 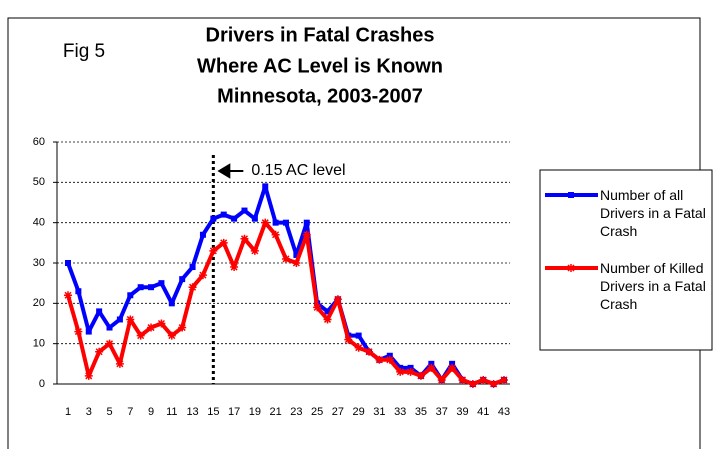 What do you see at coordinates (39, 142) in the screenshot?
I see `y-tick-label: 60` at bounding box center [39, 142].